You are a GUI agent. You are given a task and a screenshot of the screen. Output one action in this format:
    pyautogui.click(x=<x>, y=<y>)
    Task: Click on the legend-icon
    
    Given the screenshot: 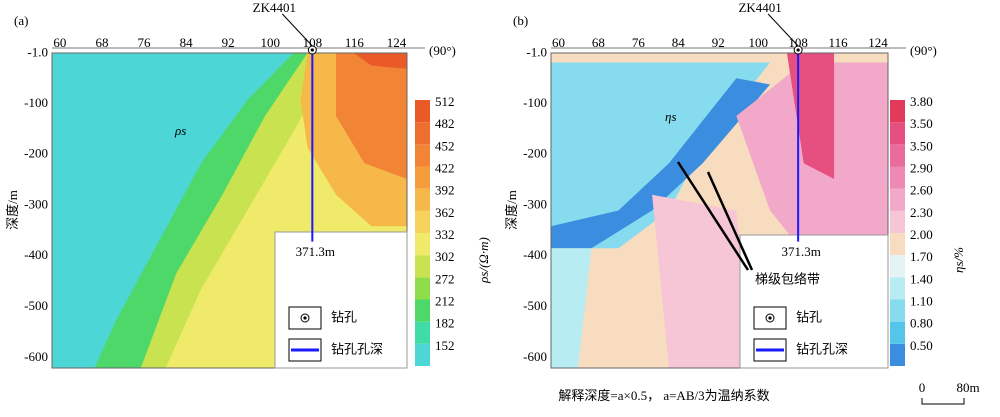 What is the action you would take?
    pyautogui.click(x=770, y=318)
    